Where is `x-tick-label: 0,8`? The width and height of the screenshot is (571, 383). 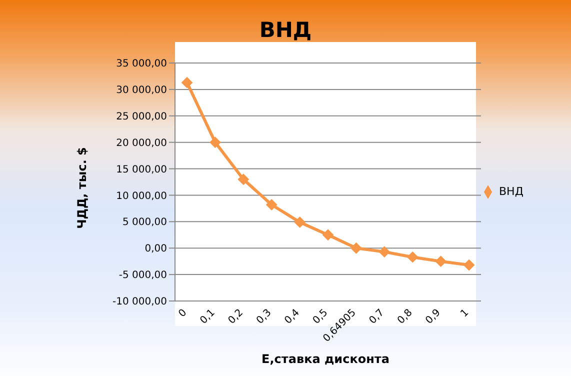
x-tick-label: 0,8 is located at coordinates (405, 316).